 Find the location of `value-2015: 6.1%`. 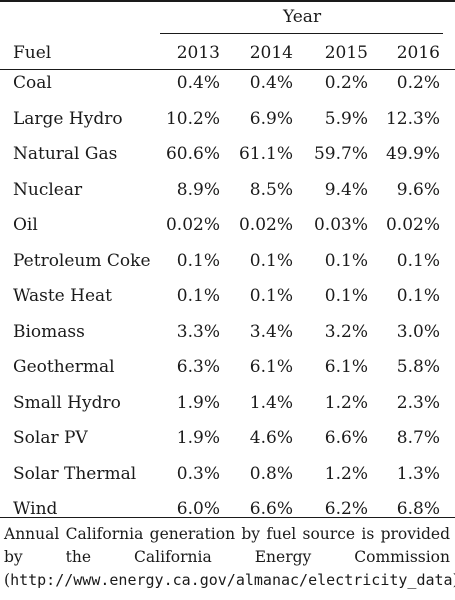

value-2015: 6.1% is located at coordinates (346, 367).